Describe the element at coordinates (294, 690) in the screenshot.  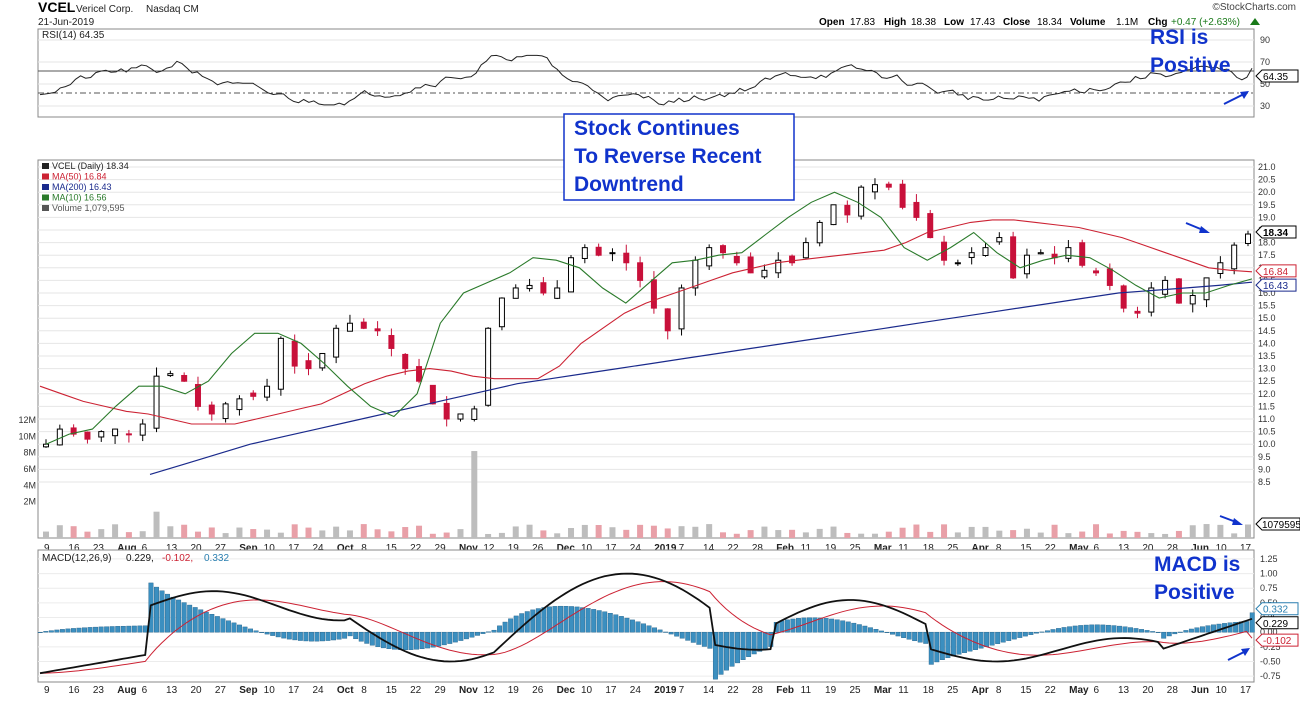
I see `date-tick-label: 17` at that location.